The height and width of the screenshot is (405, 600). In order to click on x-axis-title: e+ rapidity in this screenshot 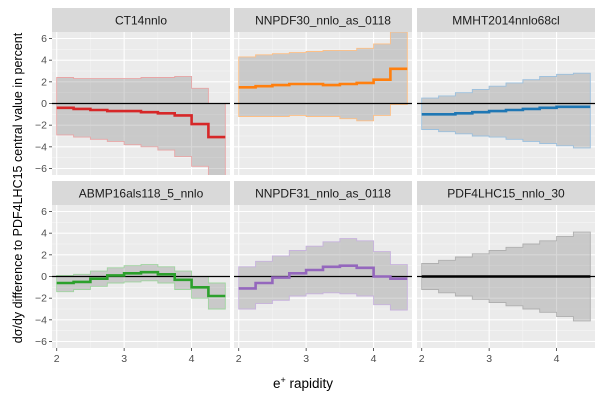, I will do `click(303, 383)`.